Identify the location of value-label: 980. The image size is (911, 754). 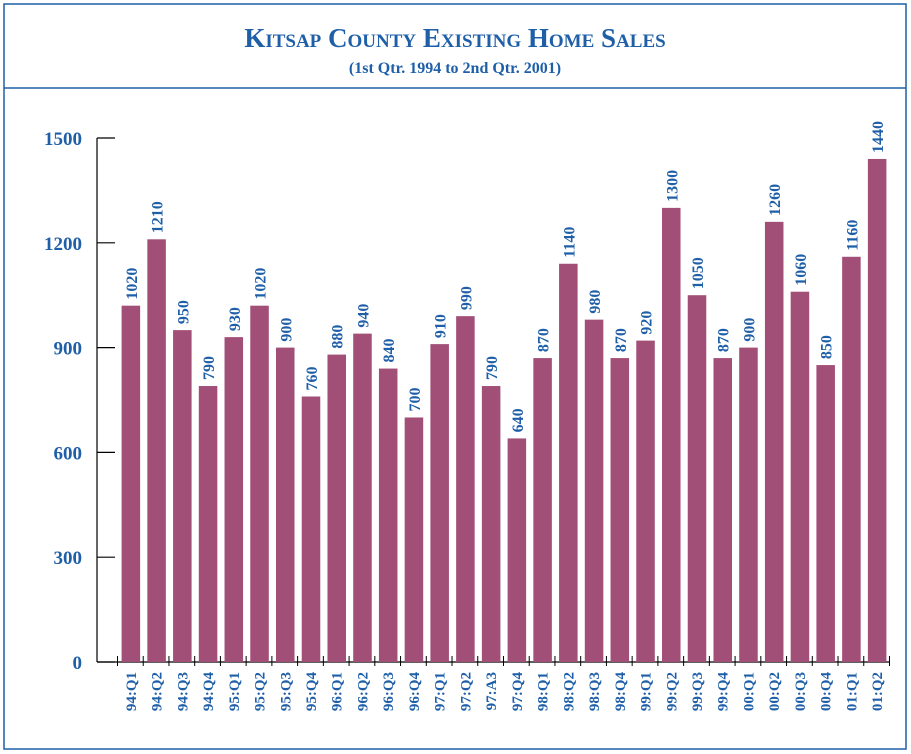
(595, 302).